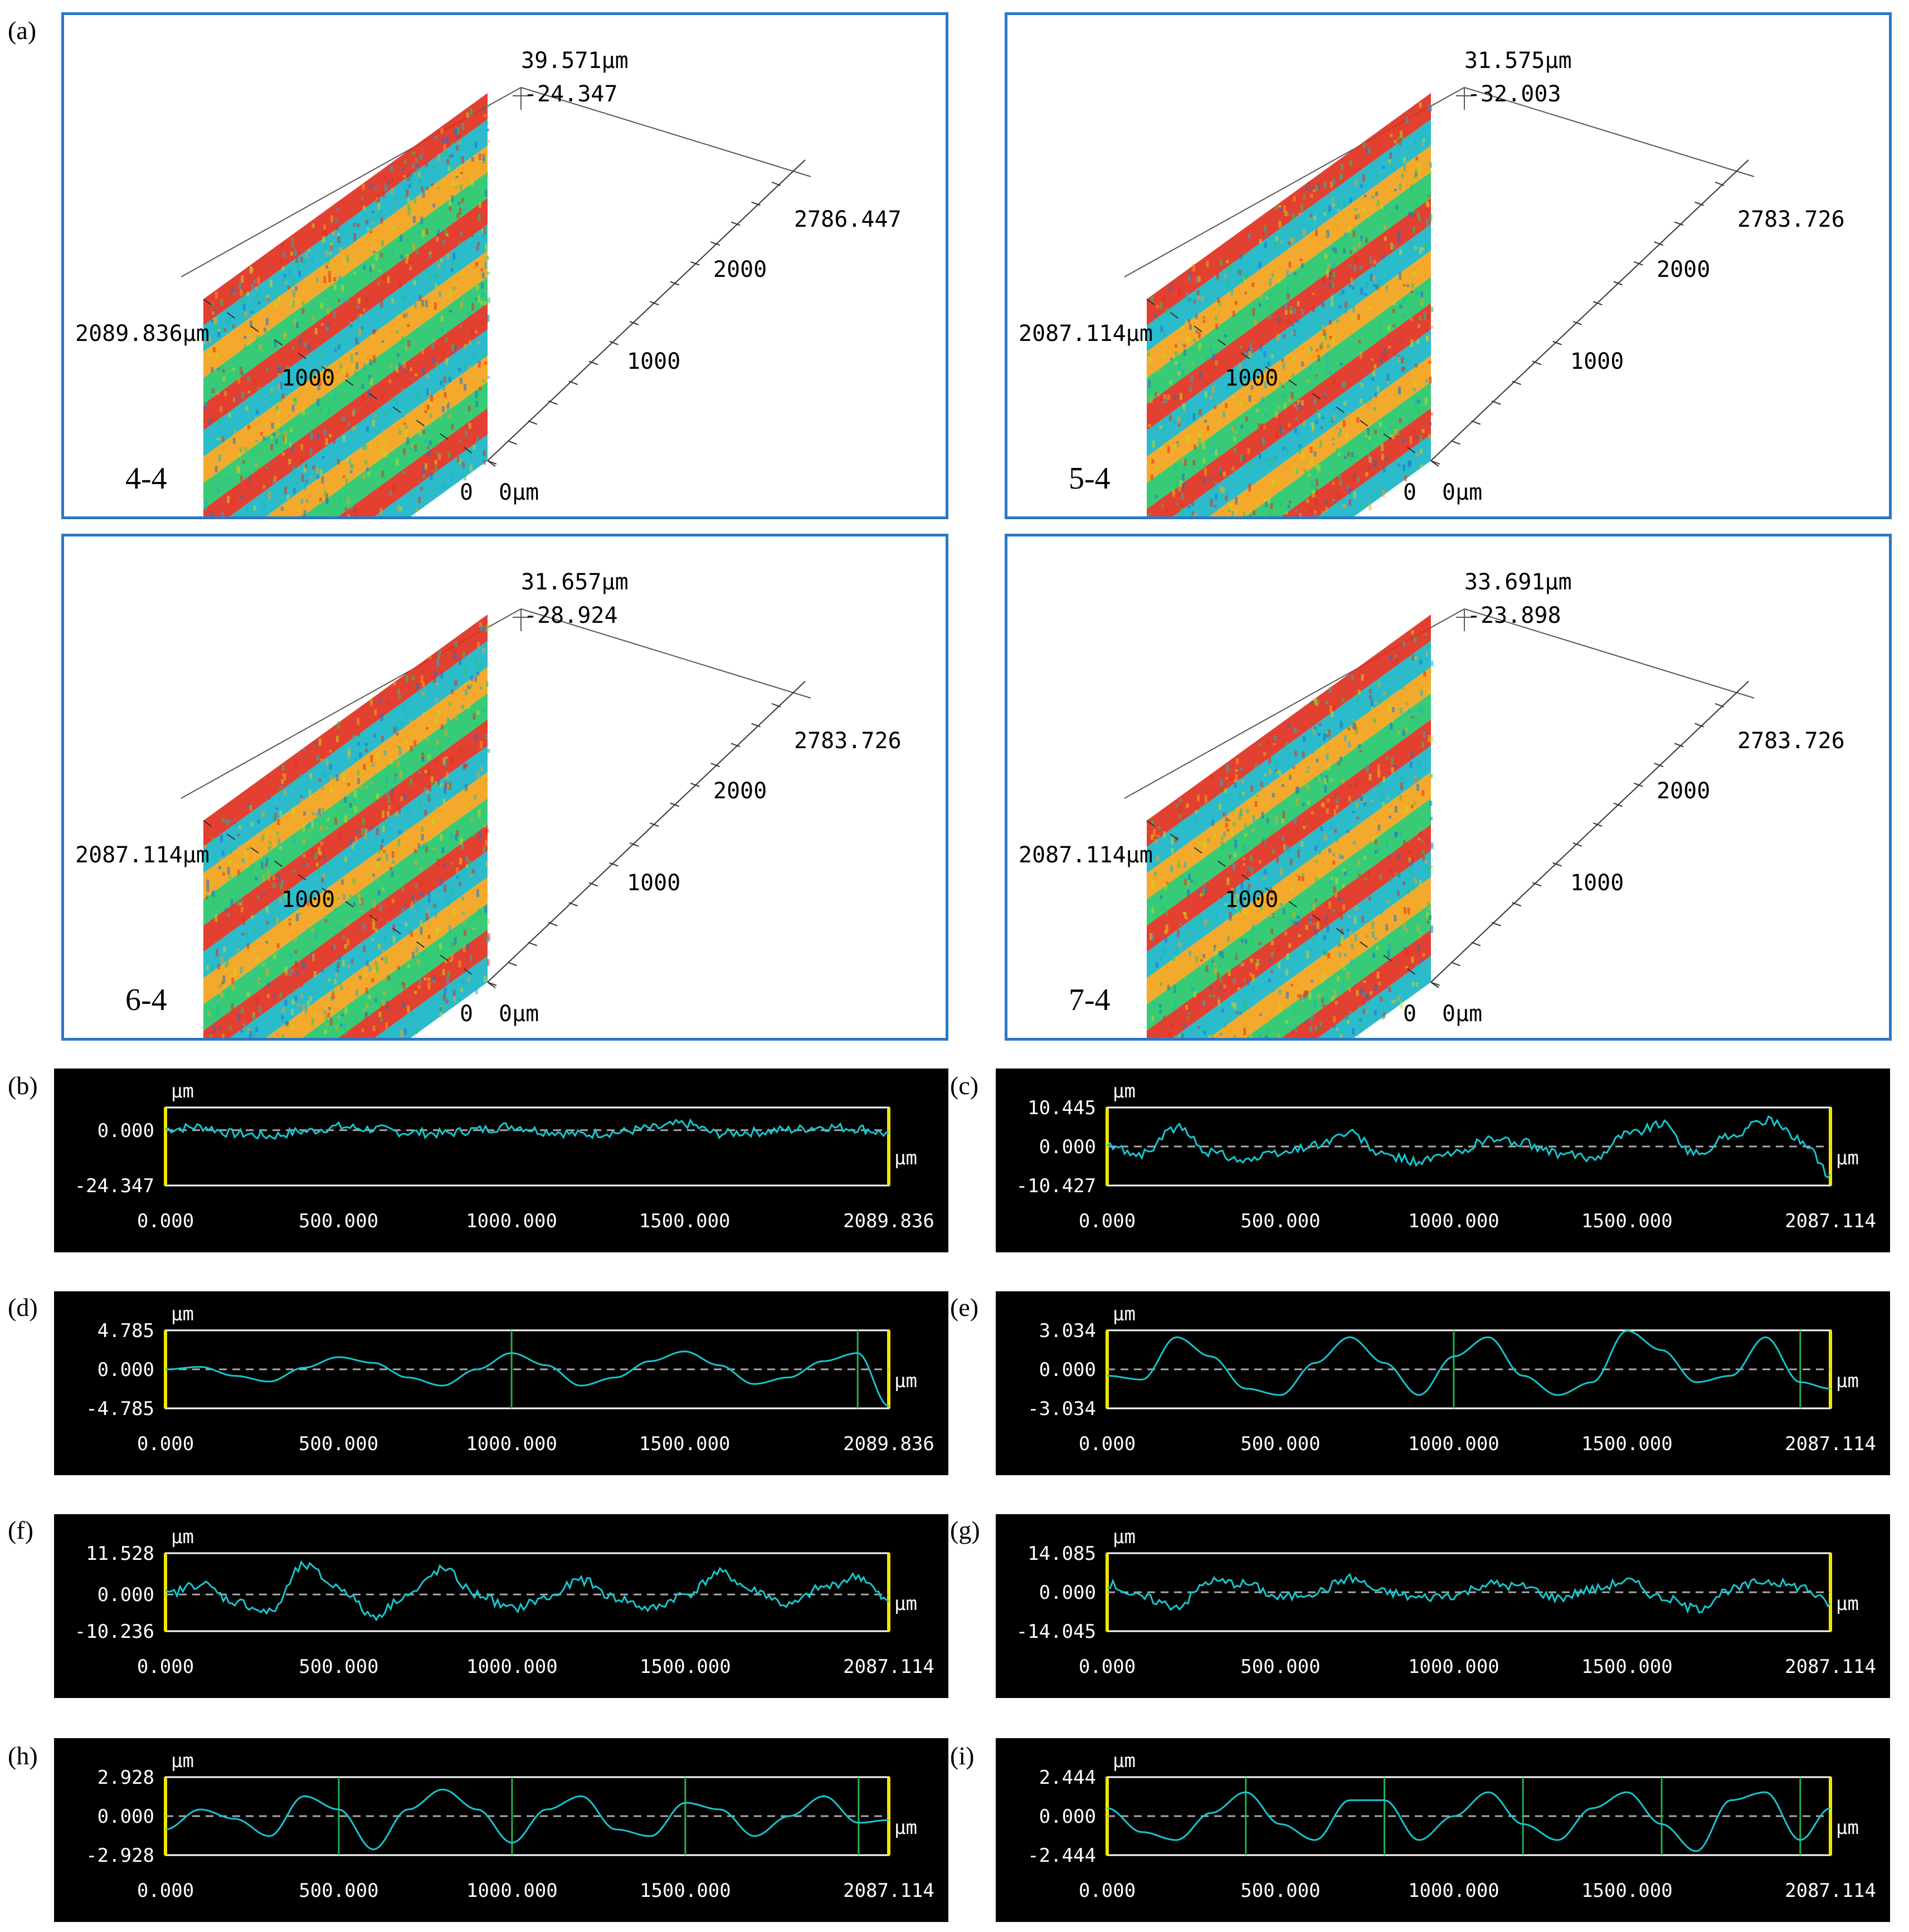  Describe the element at coordinates (146, 1000) in the screenshot. I see `sample-label: 6-4` at that location.